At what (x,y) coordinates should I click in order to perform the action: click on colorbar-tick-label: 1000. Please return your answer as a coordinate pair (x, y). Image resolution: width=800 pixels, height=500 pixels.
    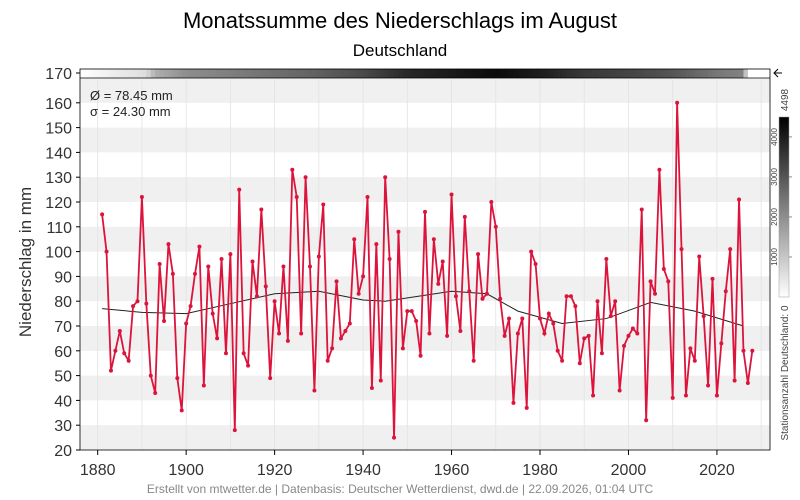
    Looking at the image, I should click on (774, 257).